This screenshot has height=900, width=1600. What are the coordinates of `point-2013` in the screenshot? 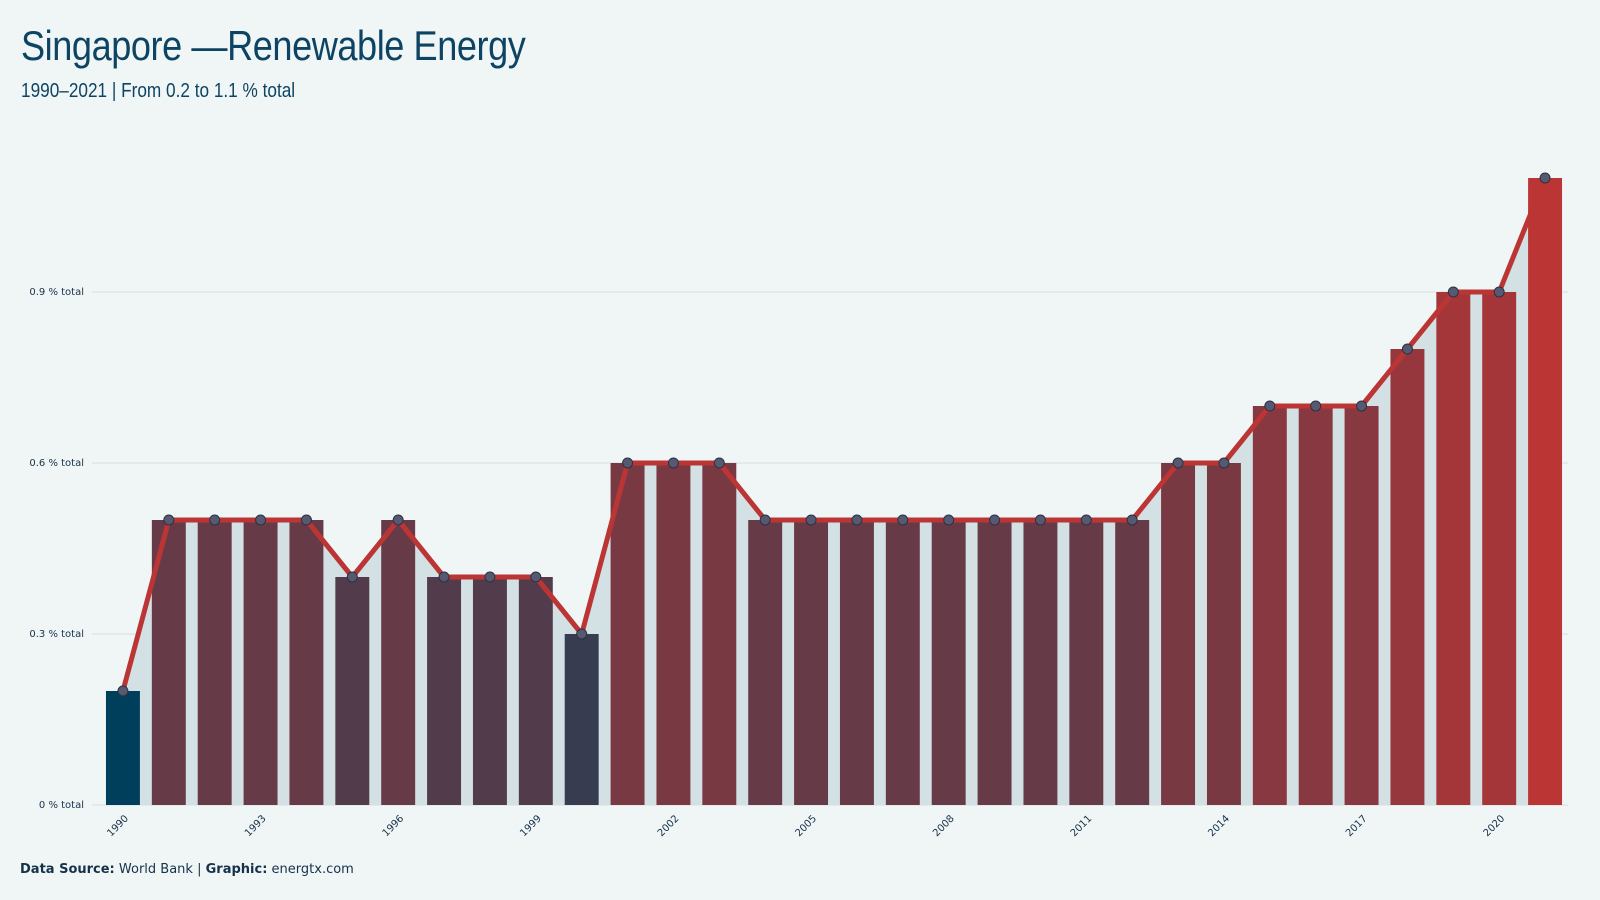 It's located at (1178, 463).